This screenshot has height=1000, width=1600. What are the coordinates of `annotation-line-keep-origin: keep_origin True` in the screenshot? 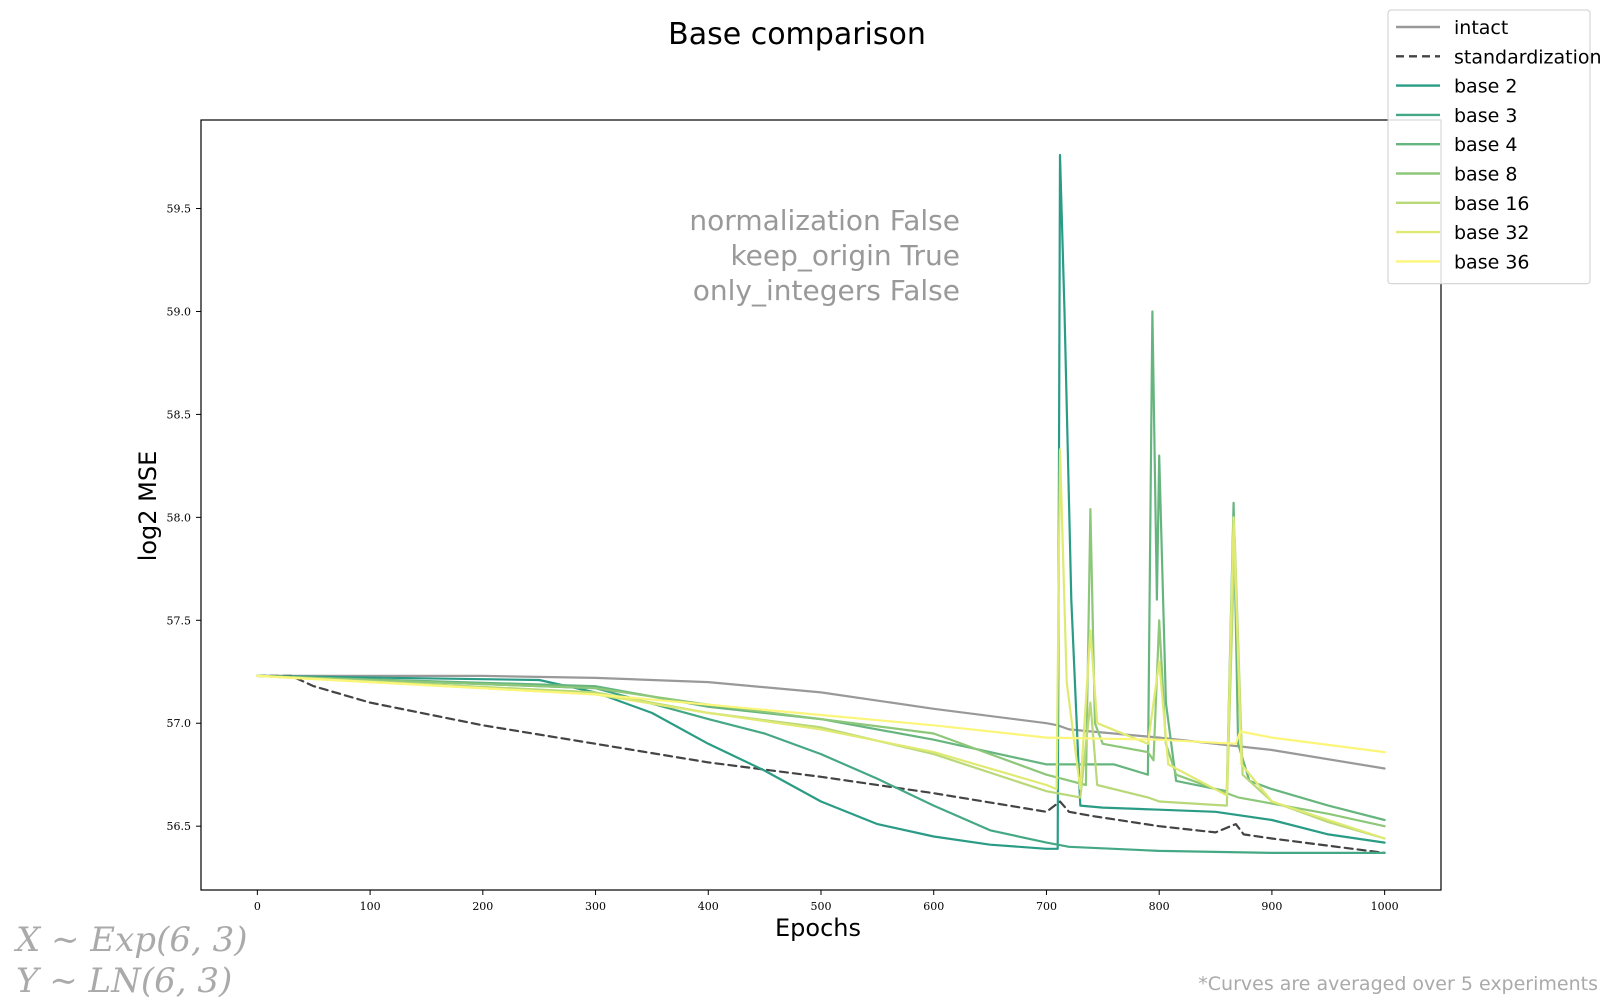 It's located at (845, 255).